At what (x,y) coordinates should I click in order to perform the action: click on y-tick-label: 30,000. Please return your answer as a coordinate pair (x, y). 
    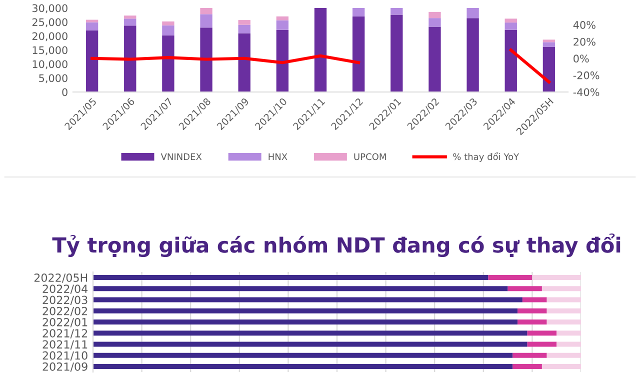
    Looking at the image, I should click on (50, 9).